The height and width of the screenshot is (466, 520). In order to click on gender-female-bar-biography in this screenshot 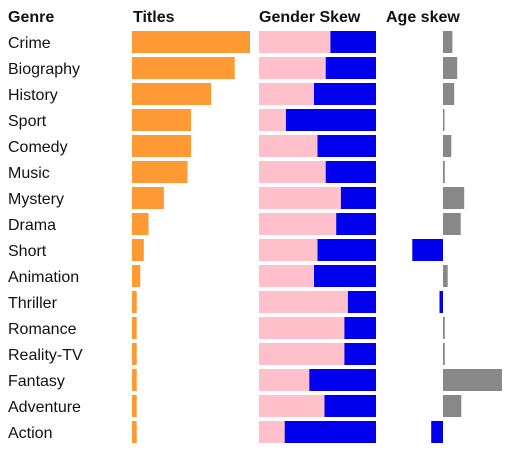, I will do `click(292, 68)`.